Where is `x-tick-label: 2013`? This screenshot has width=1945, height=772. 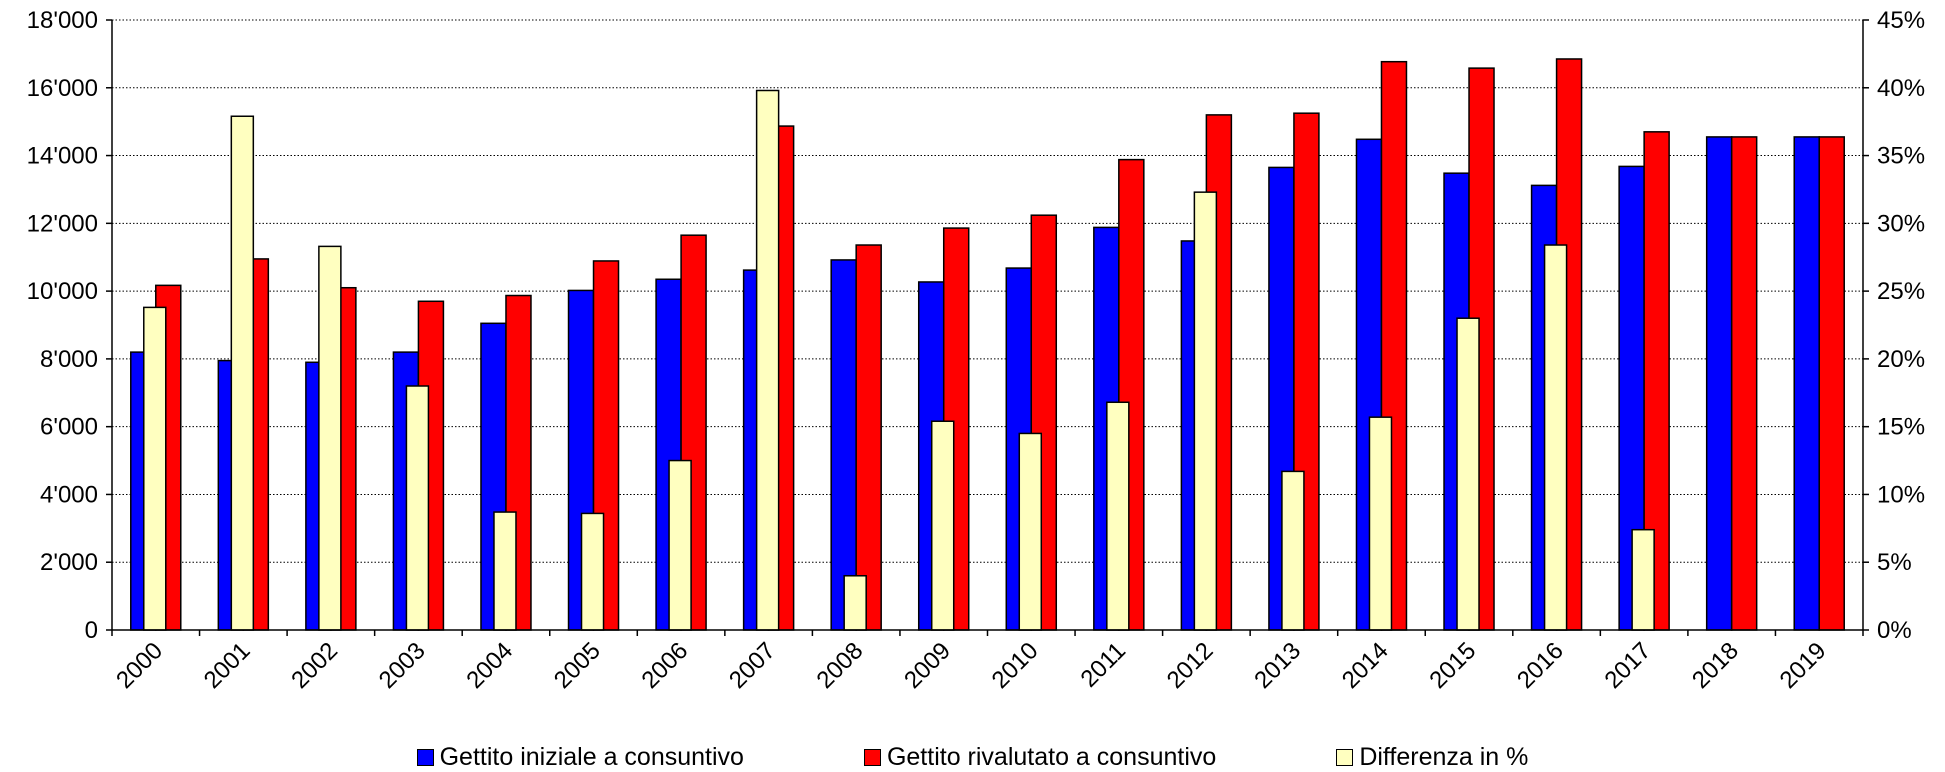 x-tick-label: 2013 is located at coordinates (1277, 665).